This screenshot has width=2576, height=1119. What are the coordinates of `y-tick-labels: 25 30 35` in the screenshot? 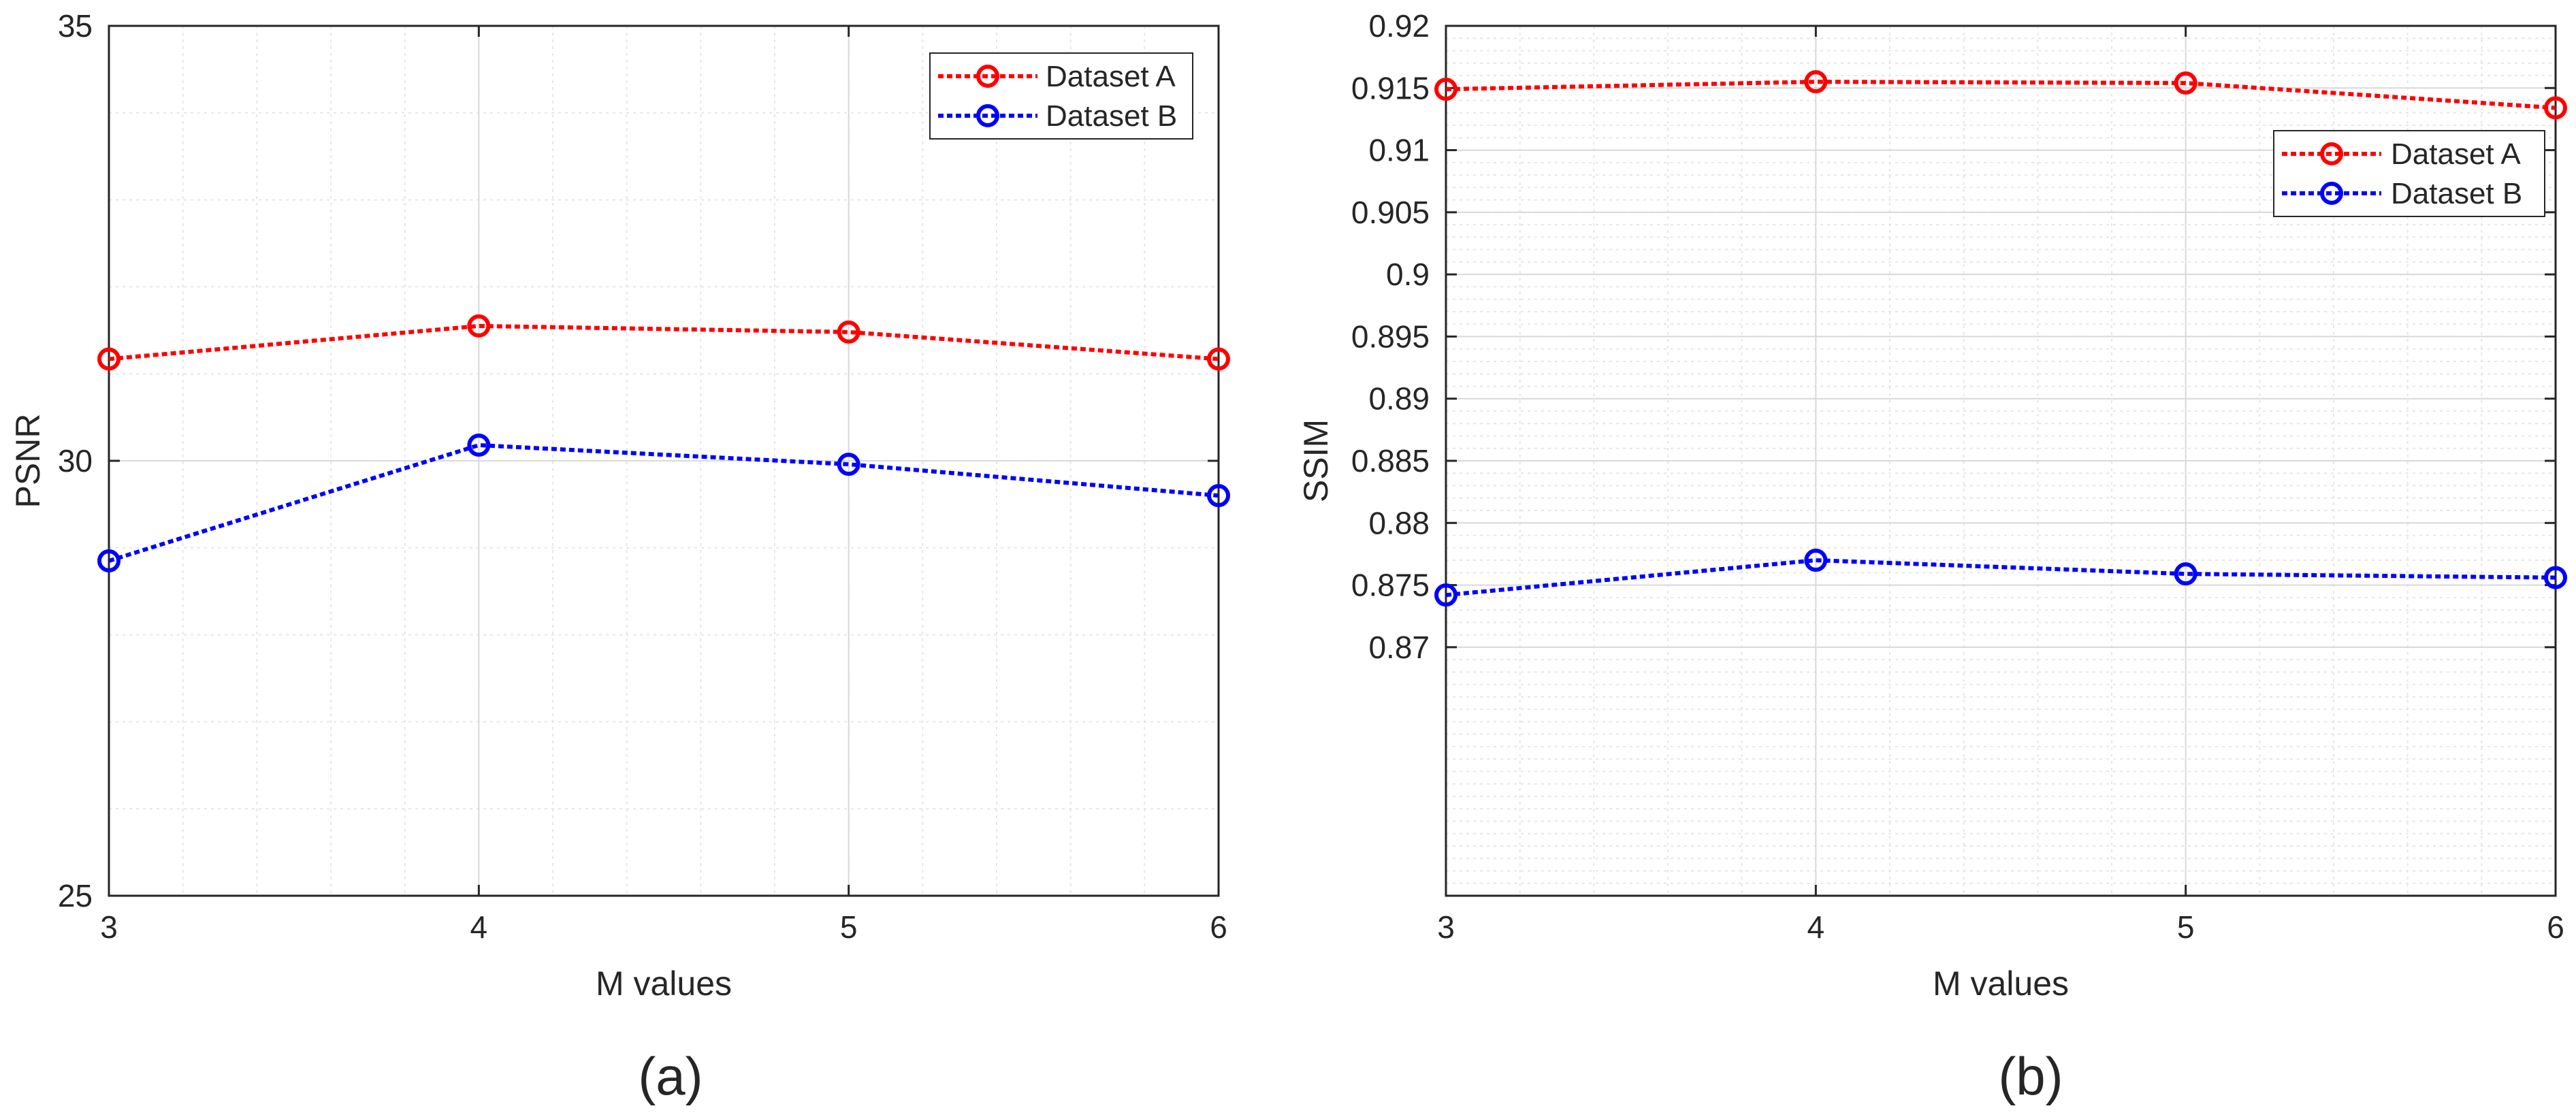 It's located at (75, 461).